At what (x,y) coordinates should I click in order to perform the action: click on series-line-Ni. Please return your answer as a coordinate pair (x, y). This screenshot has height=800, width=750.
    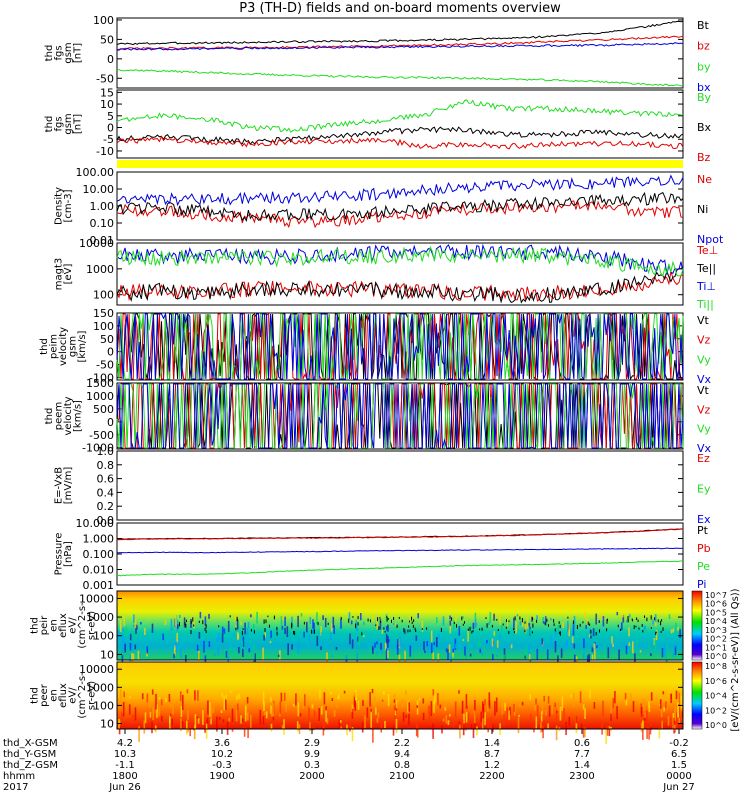
    Looking at the image, I should click on (400, 206).